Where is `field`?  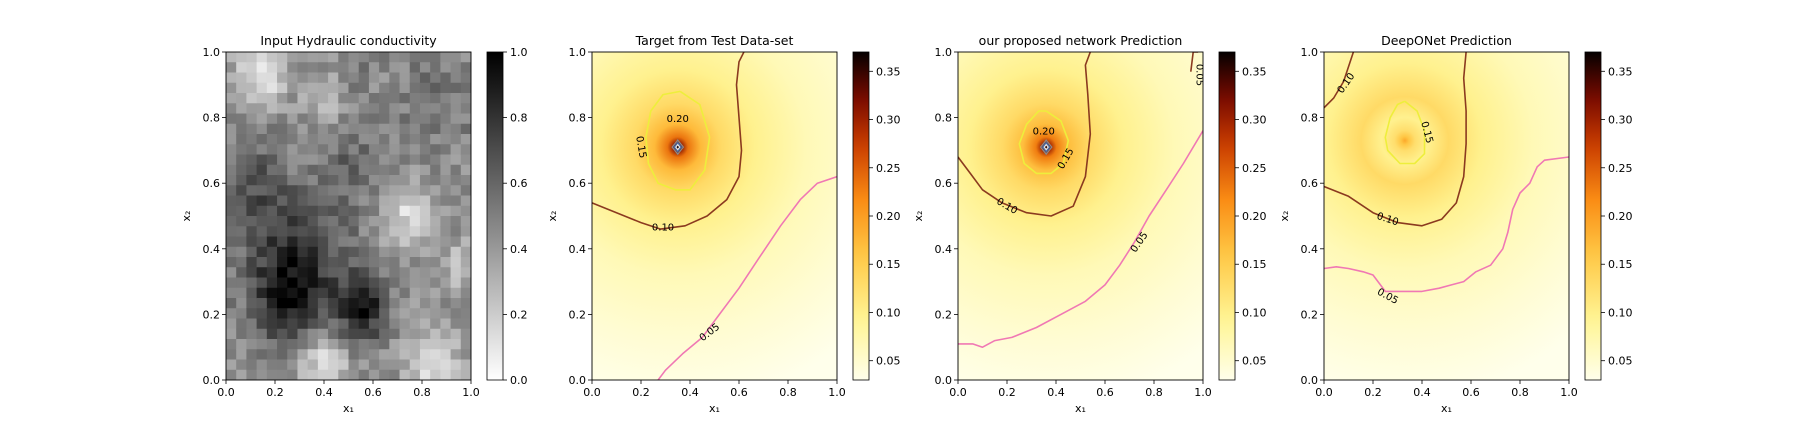 field is located at coordinates (348, 216).